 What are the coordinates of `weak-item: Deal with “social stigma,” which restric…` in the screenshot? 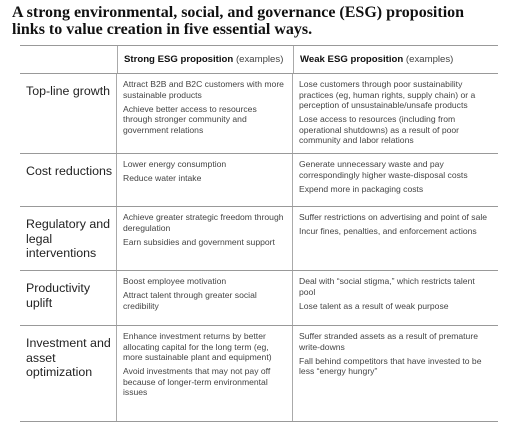 It's located at (387, 286).